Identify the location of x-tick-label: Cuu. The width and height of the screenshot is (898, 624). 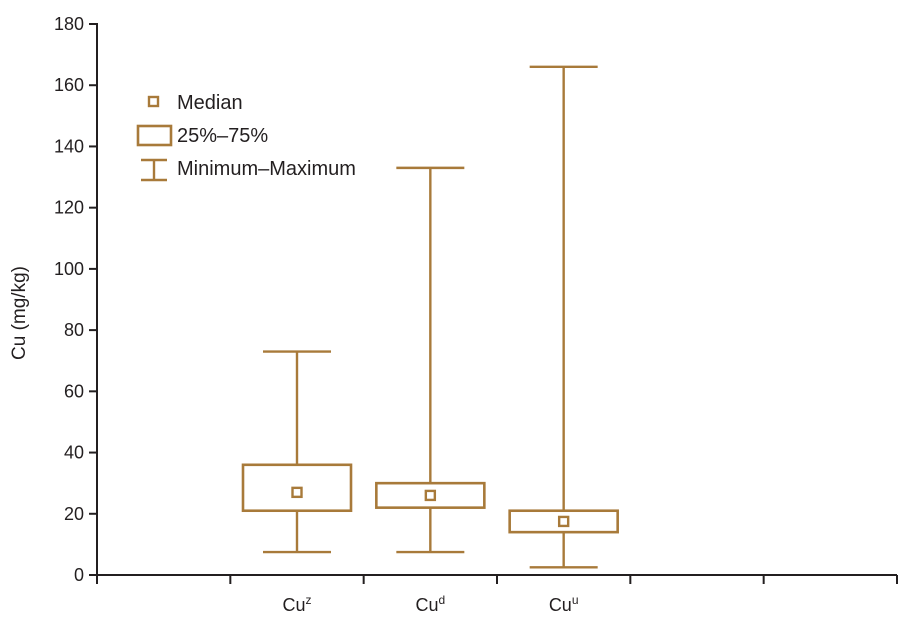
(564, 604).